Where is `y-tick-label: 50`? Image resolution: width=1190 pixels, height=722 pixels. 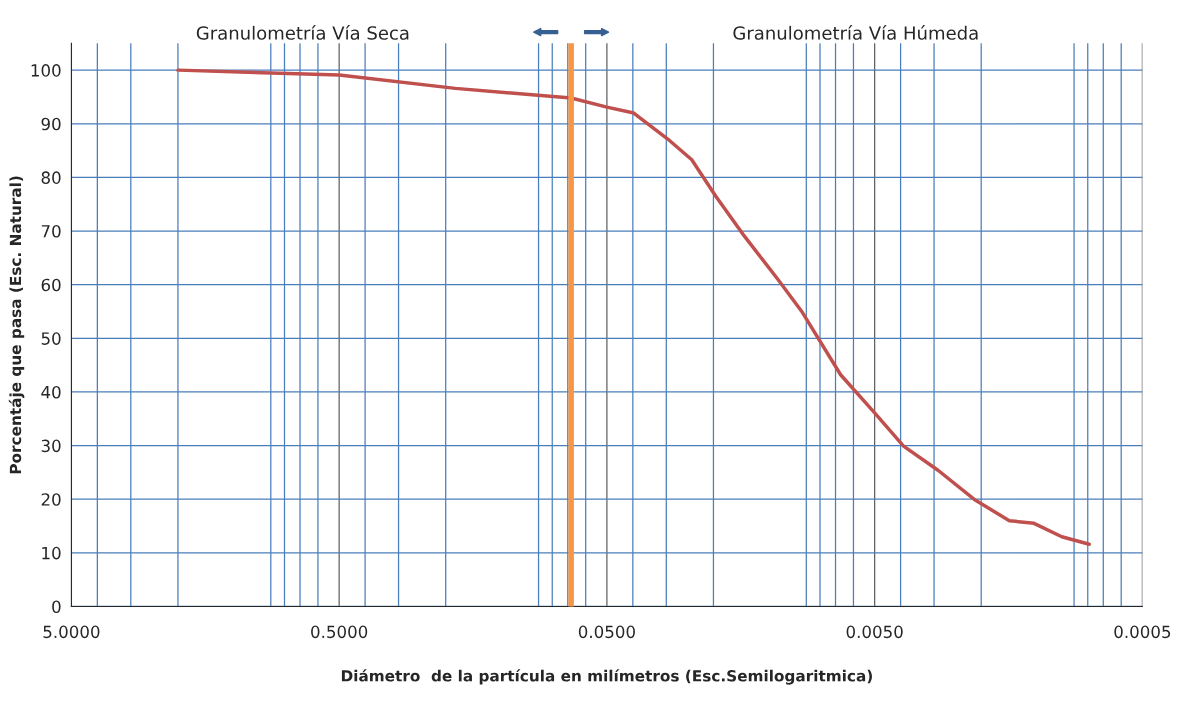 y-tick-label: 50 is located at coordinates (51, 338).